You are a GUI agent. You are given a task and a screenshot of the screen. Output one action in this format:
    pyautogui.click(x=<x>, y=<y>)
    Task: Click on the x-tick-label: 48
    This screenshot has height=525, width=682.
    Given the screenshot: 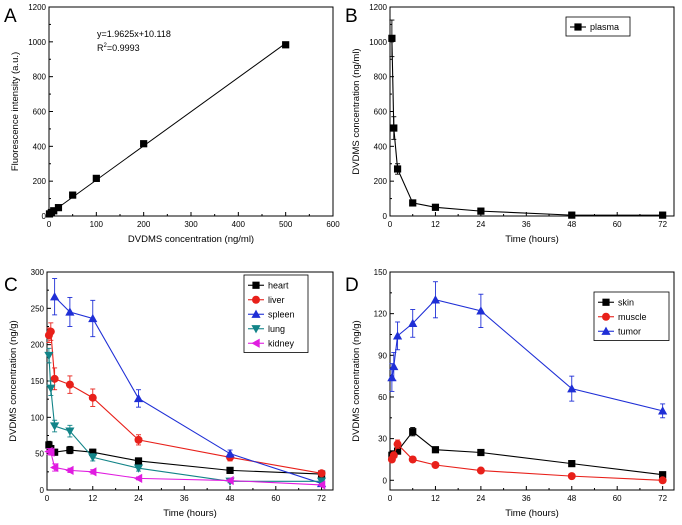 What is the action you would take?
    pyautogui.click(x=571, y=498)
    